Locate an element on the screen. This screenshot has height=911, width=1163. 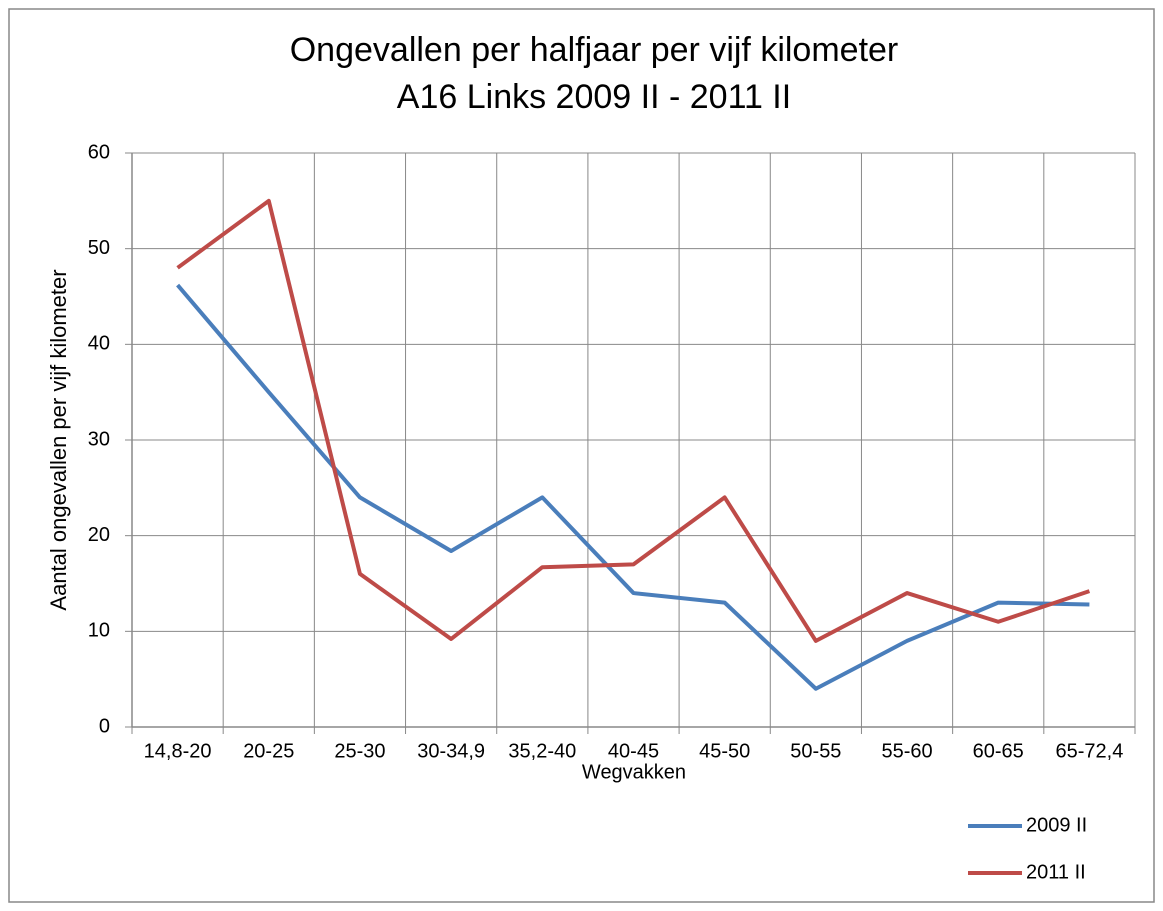
x-tick-label: 40-45 is located at coordinates (633, 751).